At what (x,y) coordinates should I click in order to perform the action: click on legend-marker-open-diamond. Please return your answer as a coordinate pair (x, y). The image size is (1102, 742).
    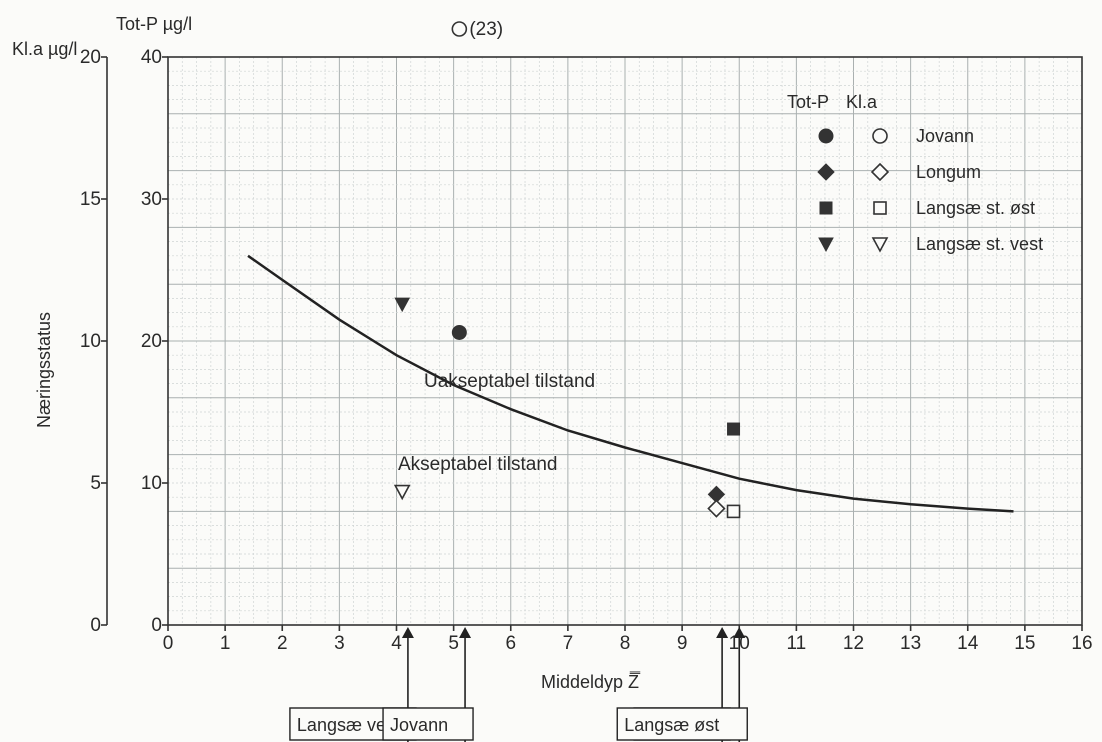
    Looking at the image, I should click on (880, 172).